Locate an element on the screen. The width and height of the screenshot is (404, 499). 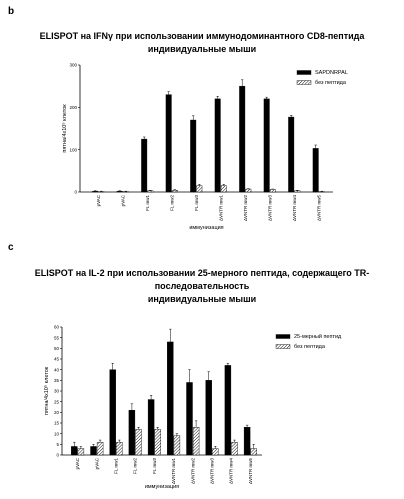
y-tick-label: 50 is located at coordinates (57, 348).